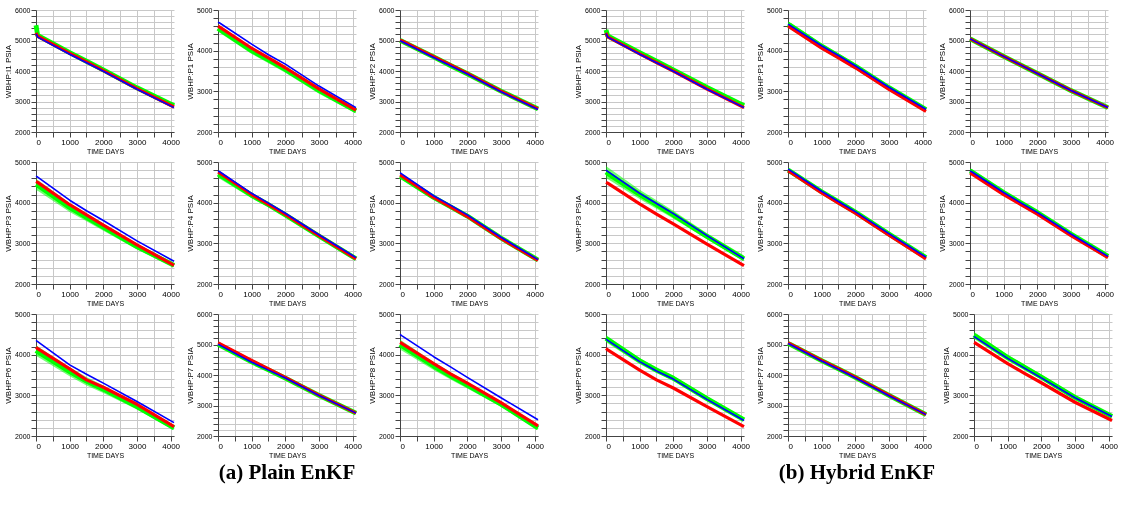  Describe the element at coordinates (942, 71) in the screenshot. I see `y-axis-title: WBHP:P2 PSIA` at that location.